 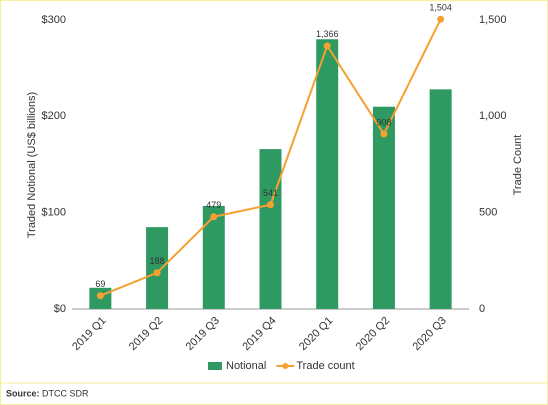 What do you see at coordinates (327, 34) in the screenshot?
I see `data-label: 1,366` at bounding box center [327, 34].